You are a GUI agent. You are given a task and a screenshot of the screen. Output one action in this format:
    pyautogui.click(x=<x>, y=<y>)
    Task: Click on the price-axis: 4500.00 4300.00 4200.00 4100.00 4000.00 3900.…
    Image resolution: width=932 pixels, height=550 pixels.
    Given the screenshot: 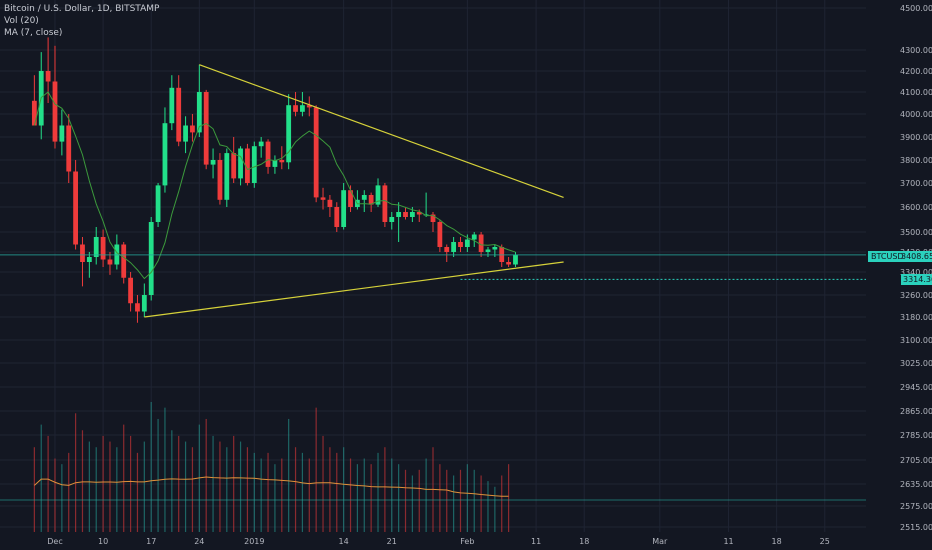 What is the action you would take?
    pyautogui.click(x=916, y=268)
    